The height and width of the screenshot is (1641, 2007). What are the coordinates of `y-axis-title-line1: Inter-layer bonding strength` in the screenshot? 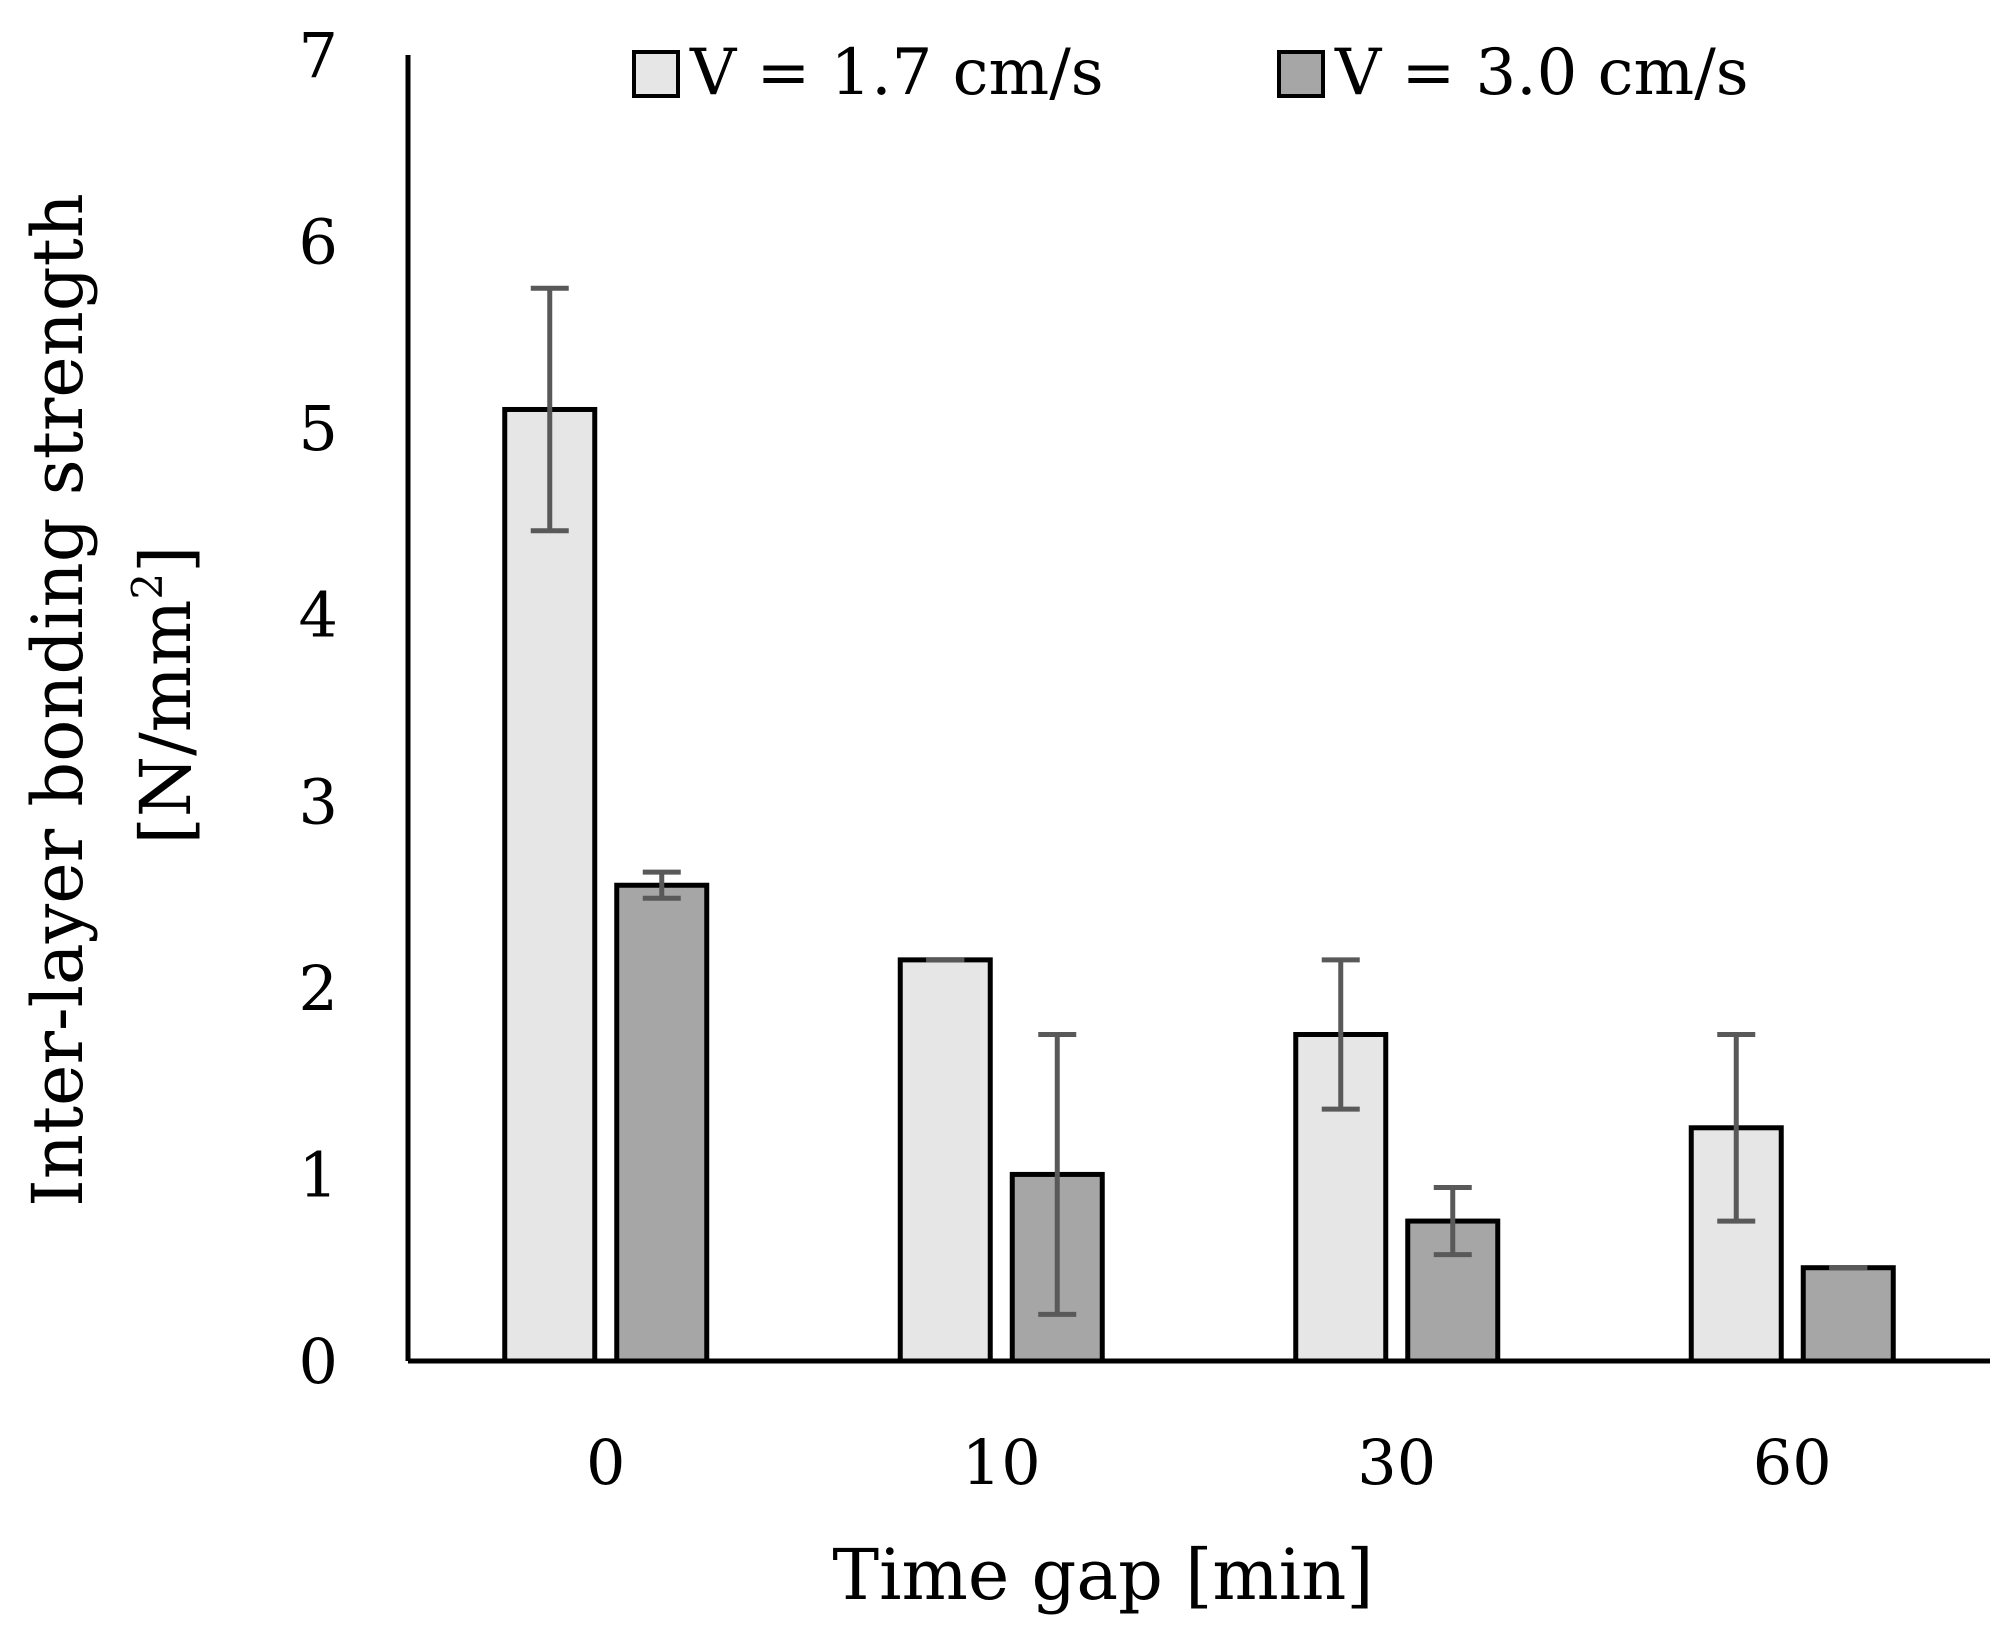 It's located at (58, 700).